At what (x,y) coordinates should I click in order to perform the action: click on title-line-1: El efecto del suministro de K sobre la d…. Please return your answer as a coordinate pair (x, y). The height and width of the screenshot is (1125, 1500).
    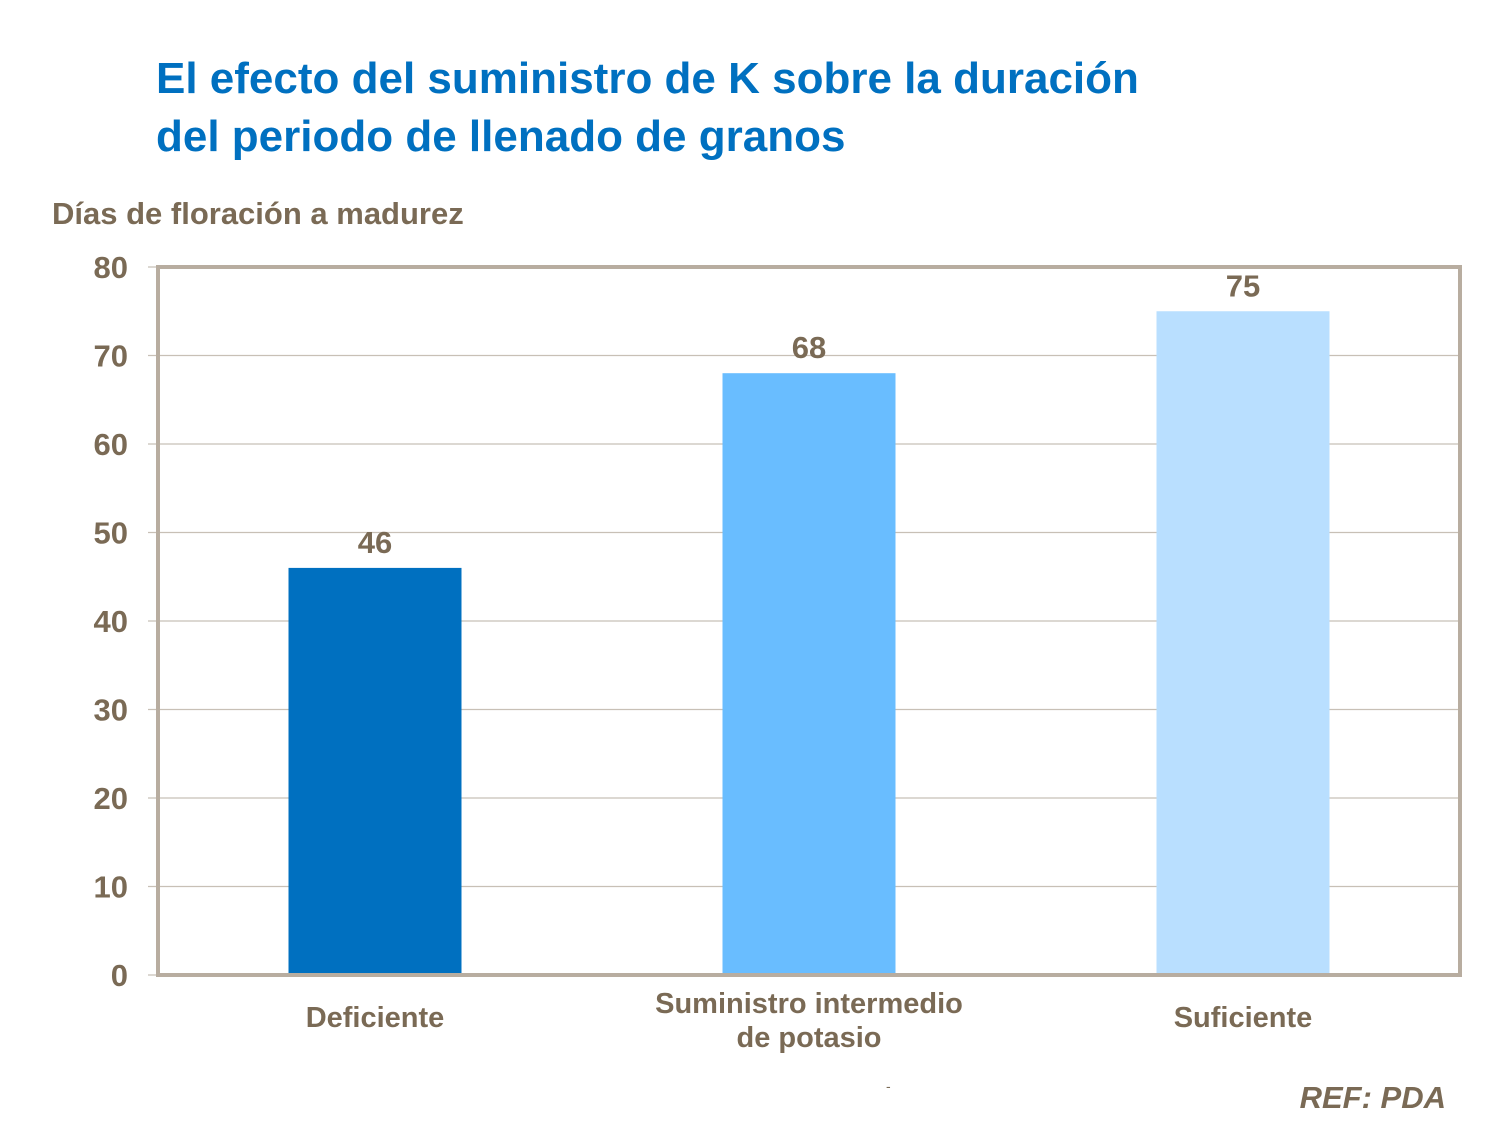
    Looking at the image, I should click on (647, 78).